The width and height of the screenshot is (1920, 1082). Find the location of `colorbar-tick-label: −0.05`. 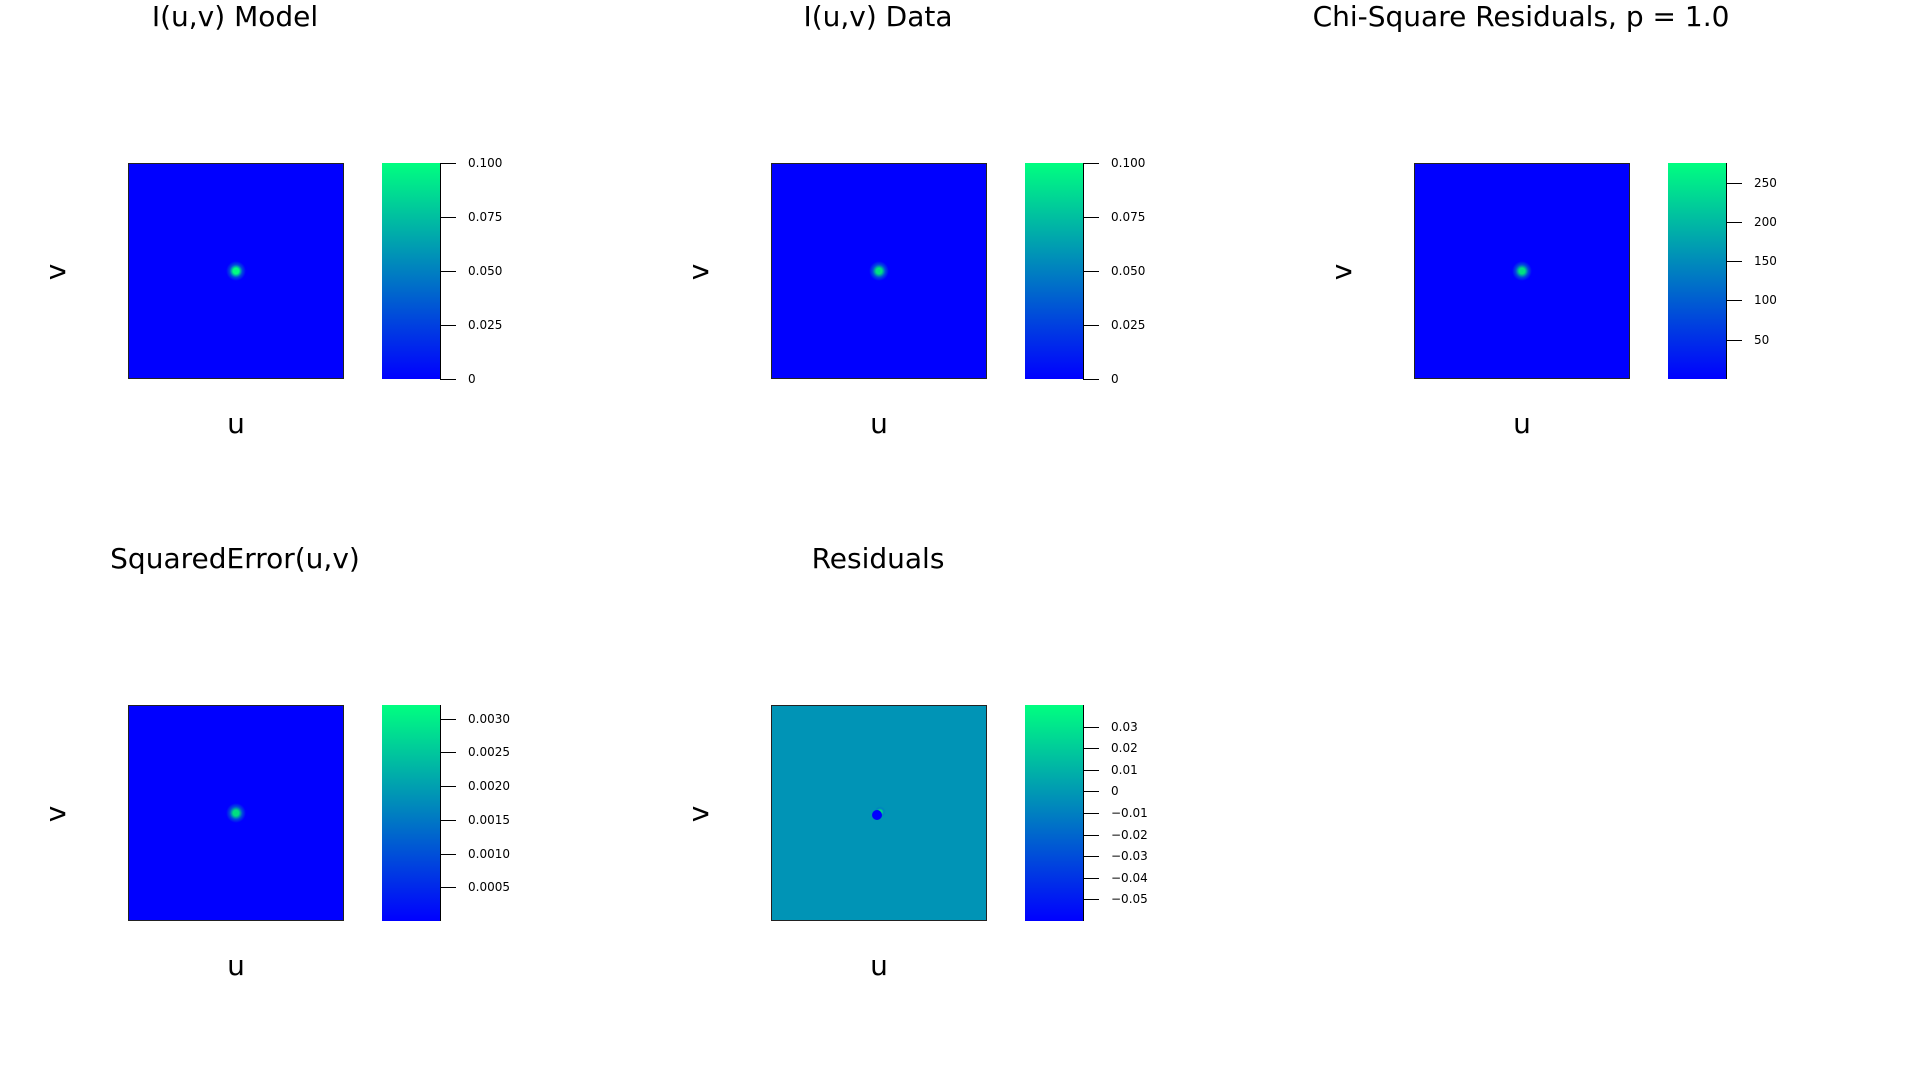

colorbar-tick-label: −0.05 is located at coordinates (1129, 899).